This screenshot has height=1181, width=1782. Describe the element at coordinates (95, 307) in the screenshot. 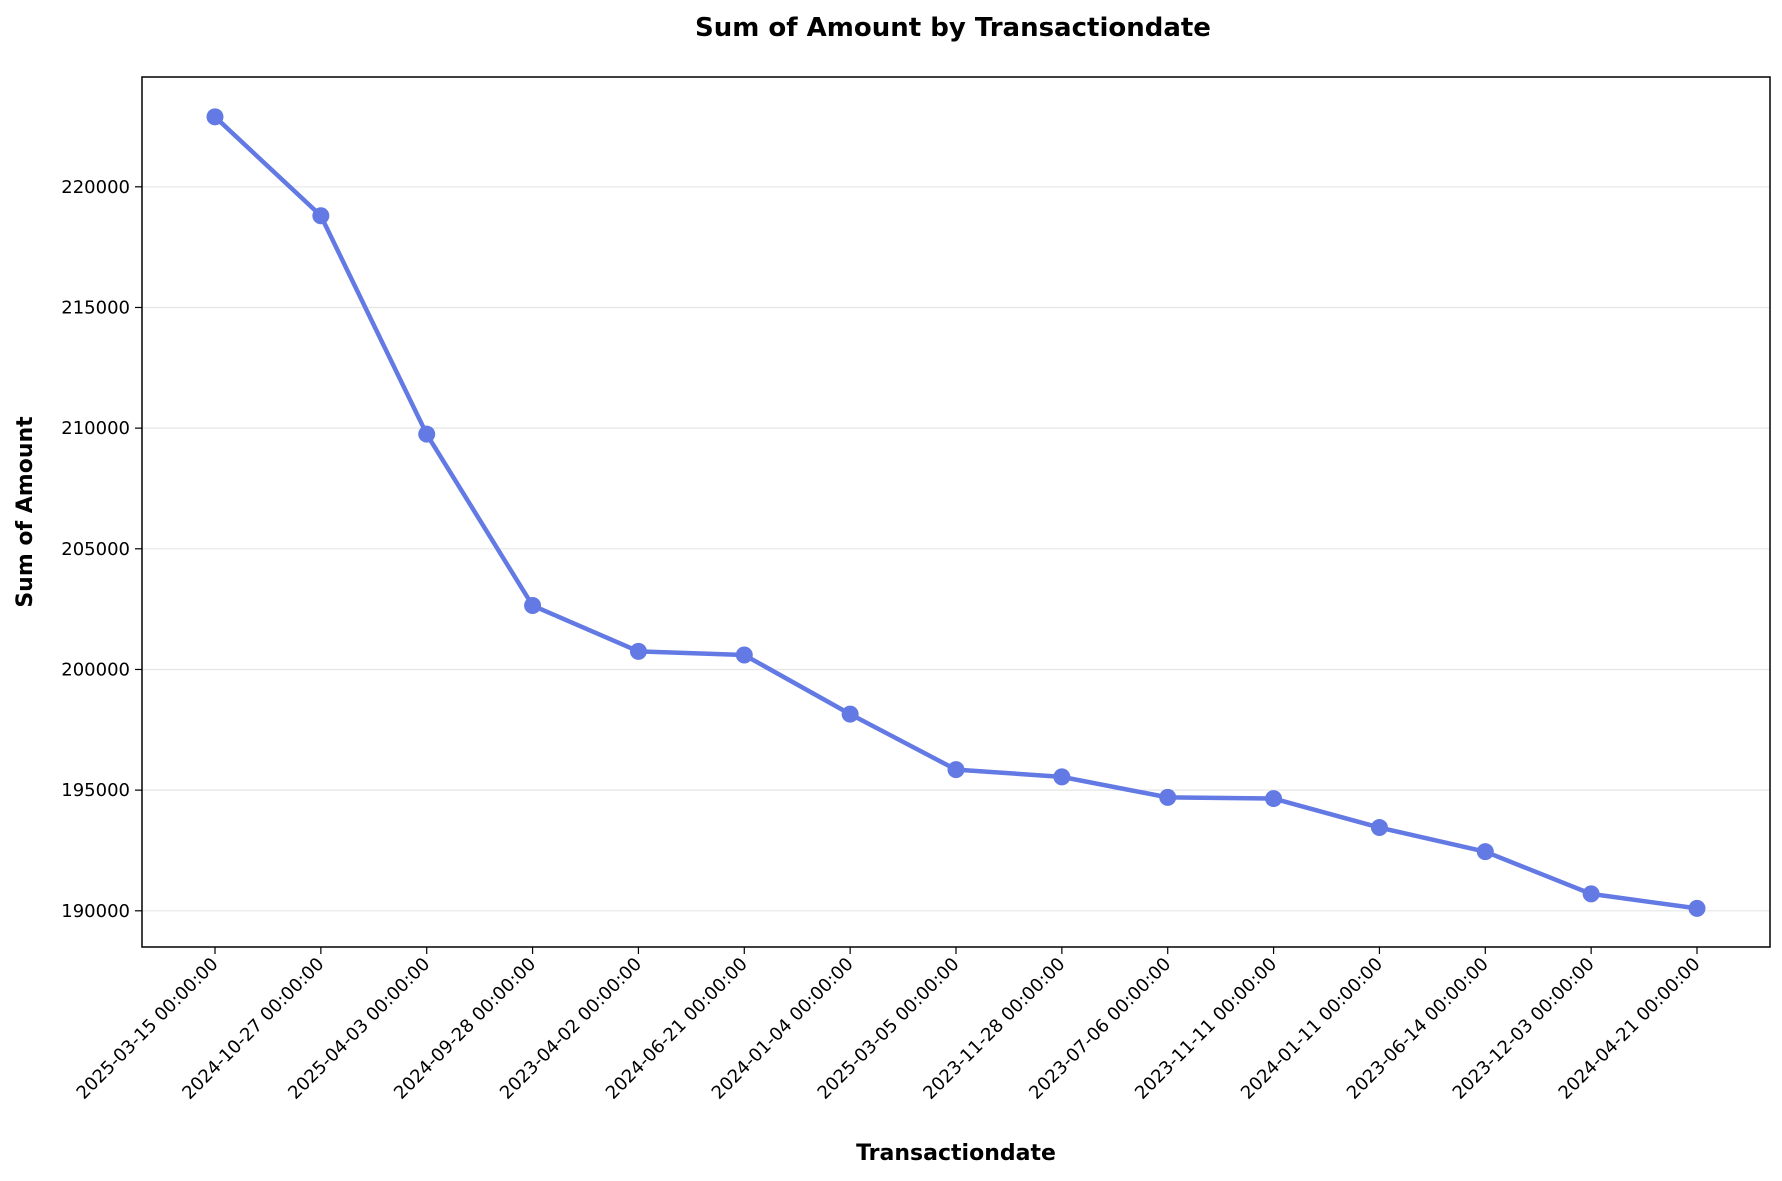

I see `y-tick-label: 215000` at that location.